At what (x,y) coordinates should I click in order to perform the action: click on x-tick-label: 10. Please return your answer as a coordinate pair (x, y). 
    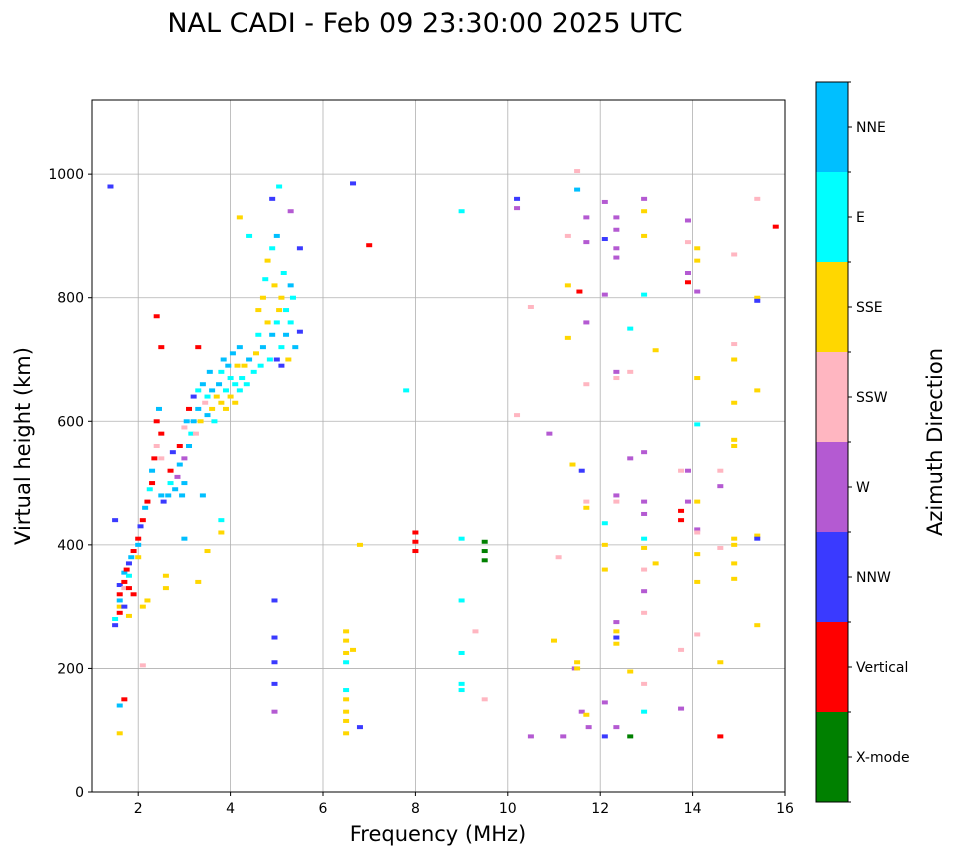
    Looking at the image, I should click on (508, 809).